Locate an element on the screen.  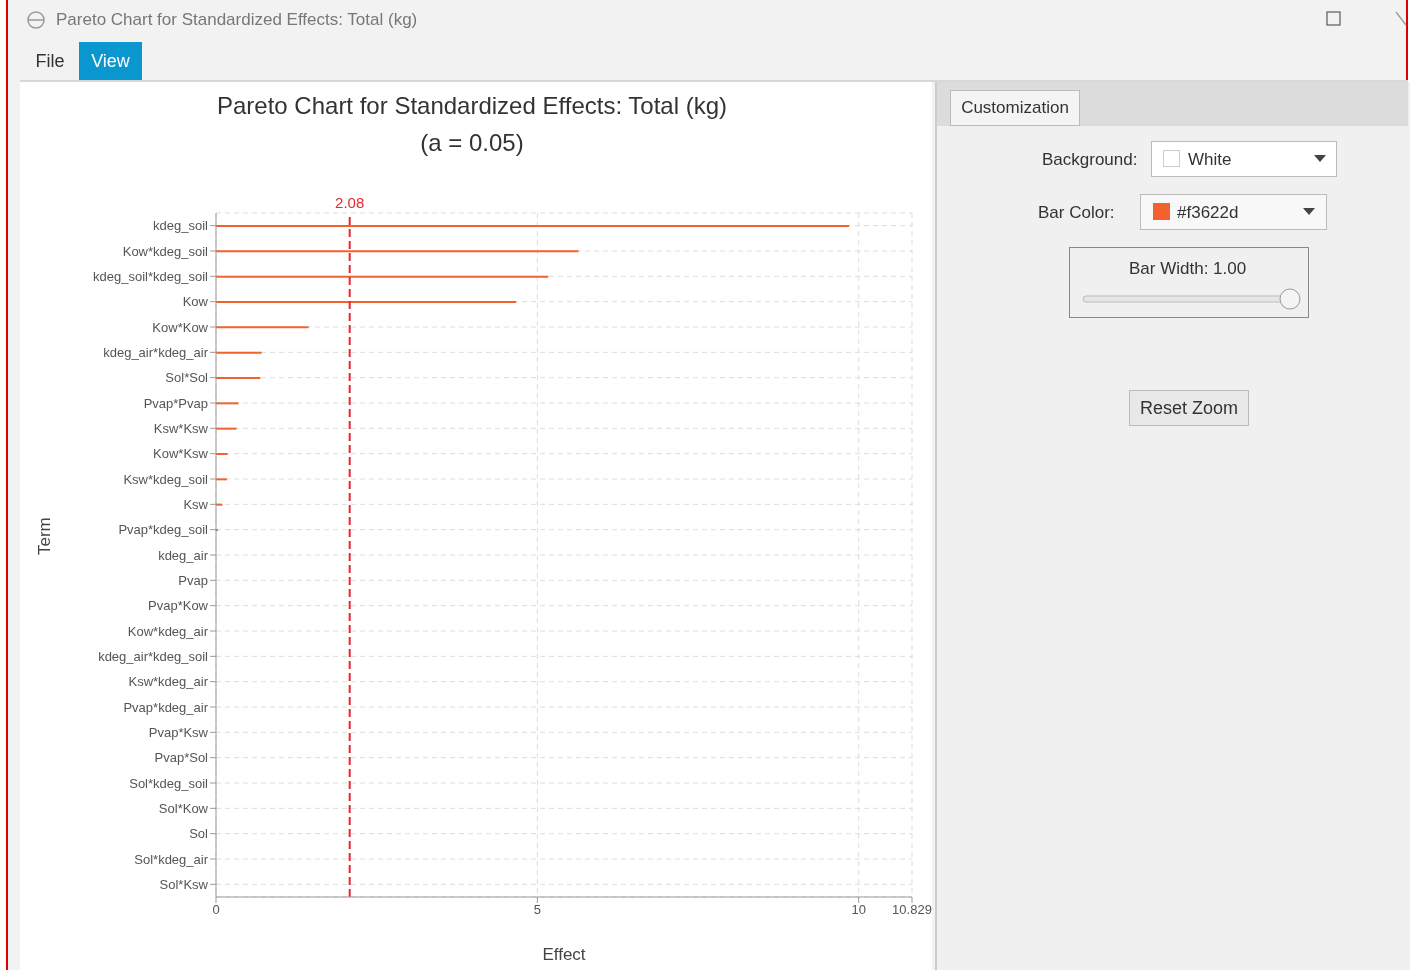
y-tick-label: Ksw*kdeg_soil is located at coordinates (166, 479).